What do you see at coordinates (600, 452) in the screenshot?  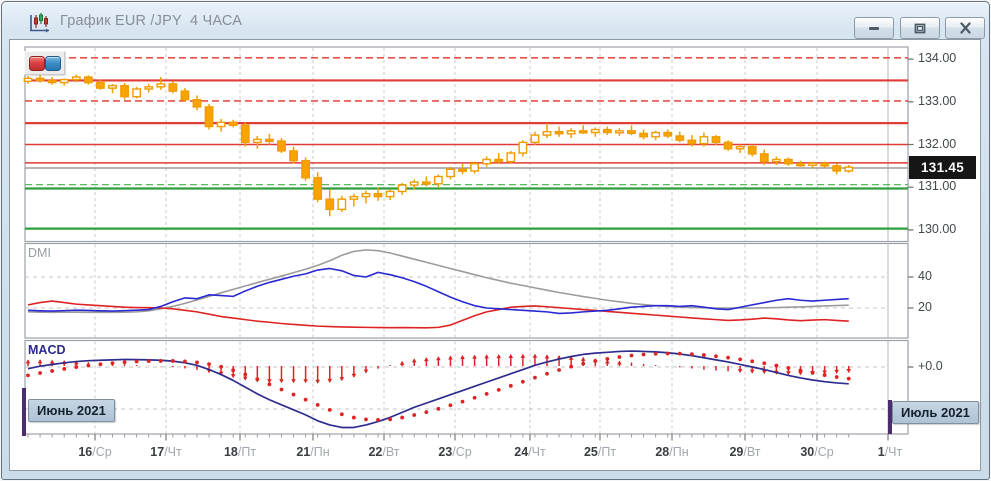 I see `x-axis-label: 25/Пт` at bounding box center [600, 452].